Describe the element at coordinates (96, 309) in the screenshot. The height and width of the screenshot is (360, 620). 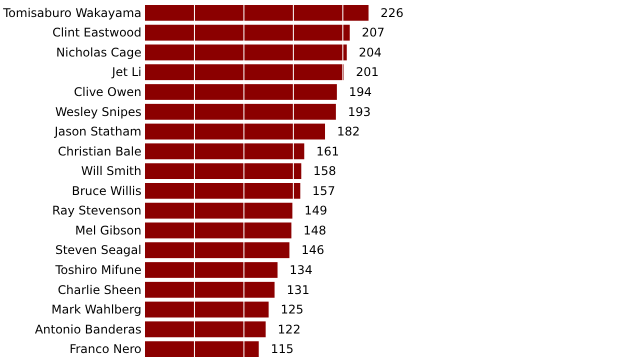
I see `y-tick-label: Mark Wahlberg` at that location.